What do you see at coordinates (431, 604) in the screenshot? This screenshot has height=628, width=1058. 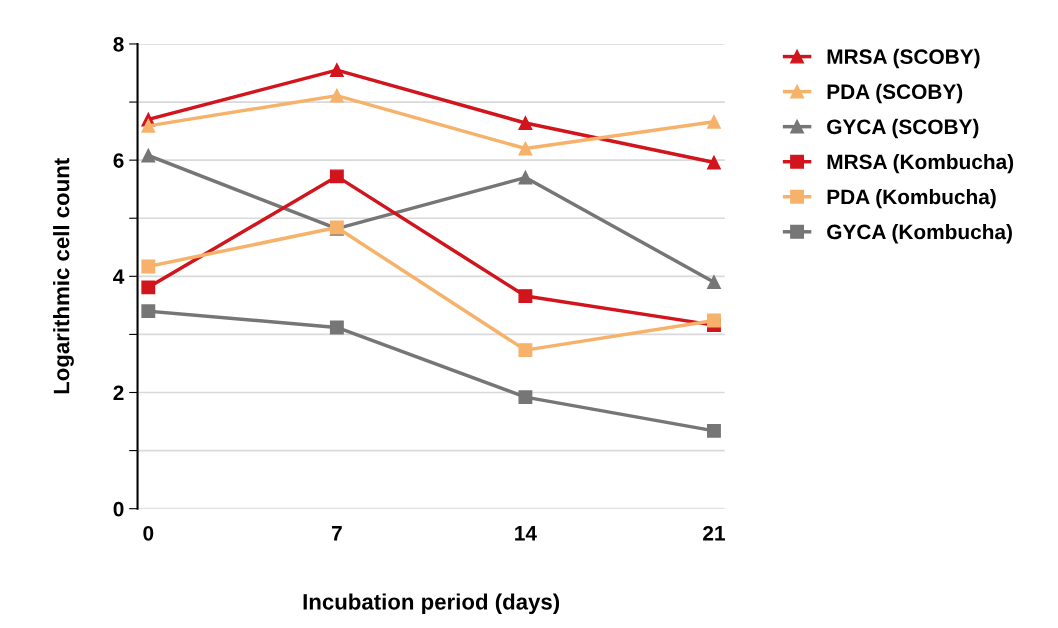 I see `x-axis-title: Incubation period (days)` at bounding box center [431, 604].